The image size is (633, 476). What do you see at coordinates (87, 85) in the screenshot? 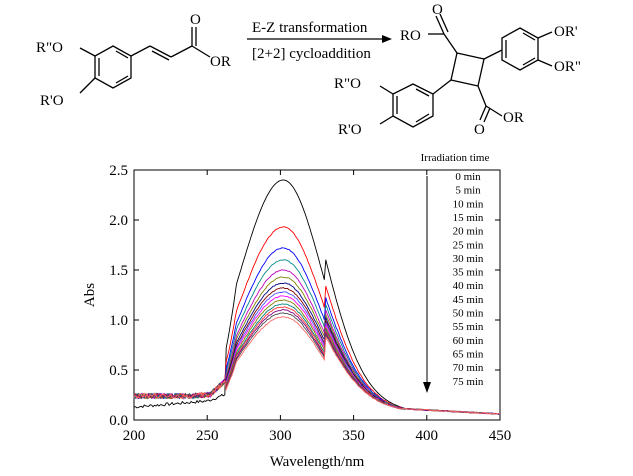
I see `reactant-para-bond` at bounding box center [87, 85].